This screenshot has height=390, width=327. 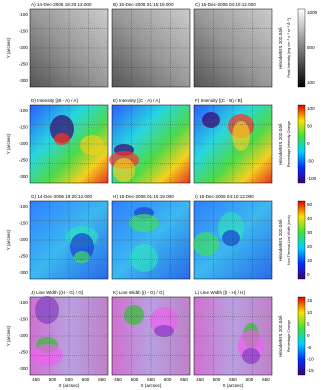 What do you see at coordinates (312, 178) in the screenshot?
I see `colorbar-tick-label: -100` at bounding box center [312, 178].